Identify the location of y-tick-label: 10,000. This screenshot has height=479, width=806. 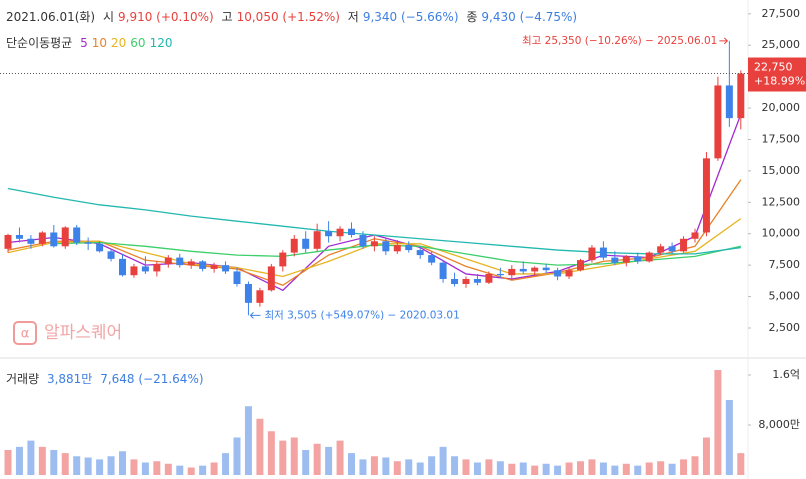
(781, 233).